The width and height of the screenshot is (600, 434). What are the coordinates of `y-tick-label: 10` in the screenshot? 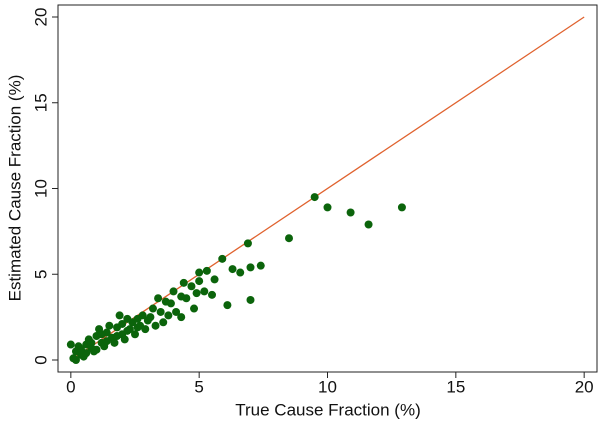 It's located at (40, 188).